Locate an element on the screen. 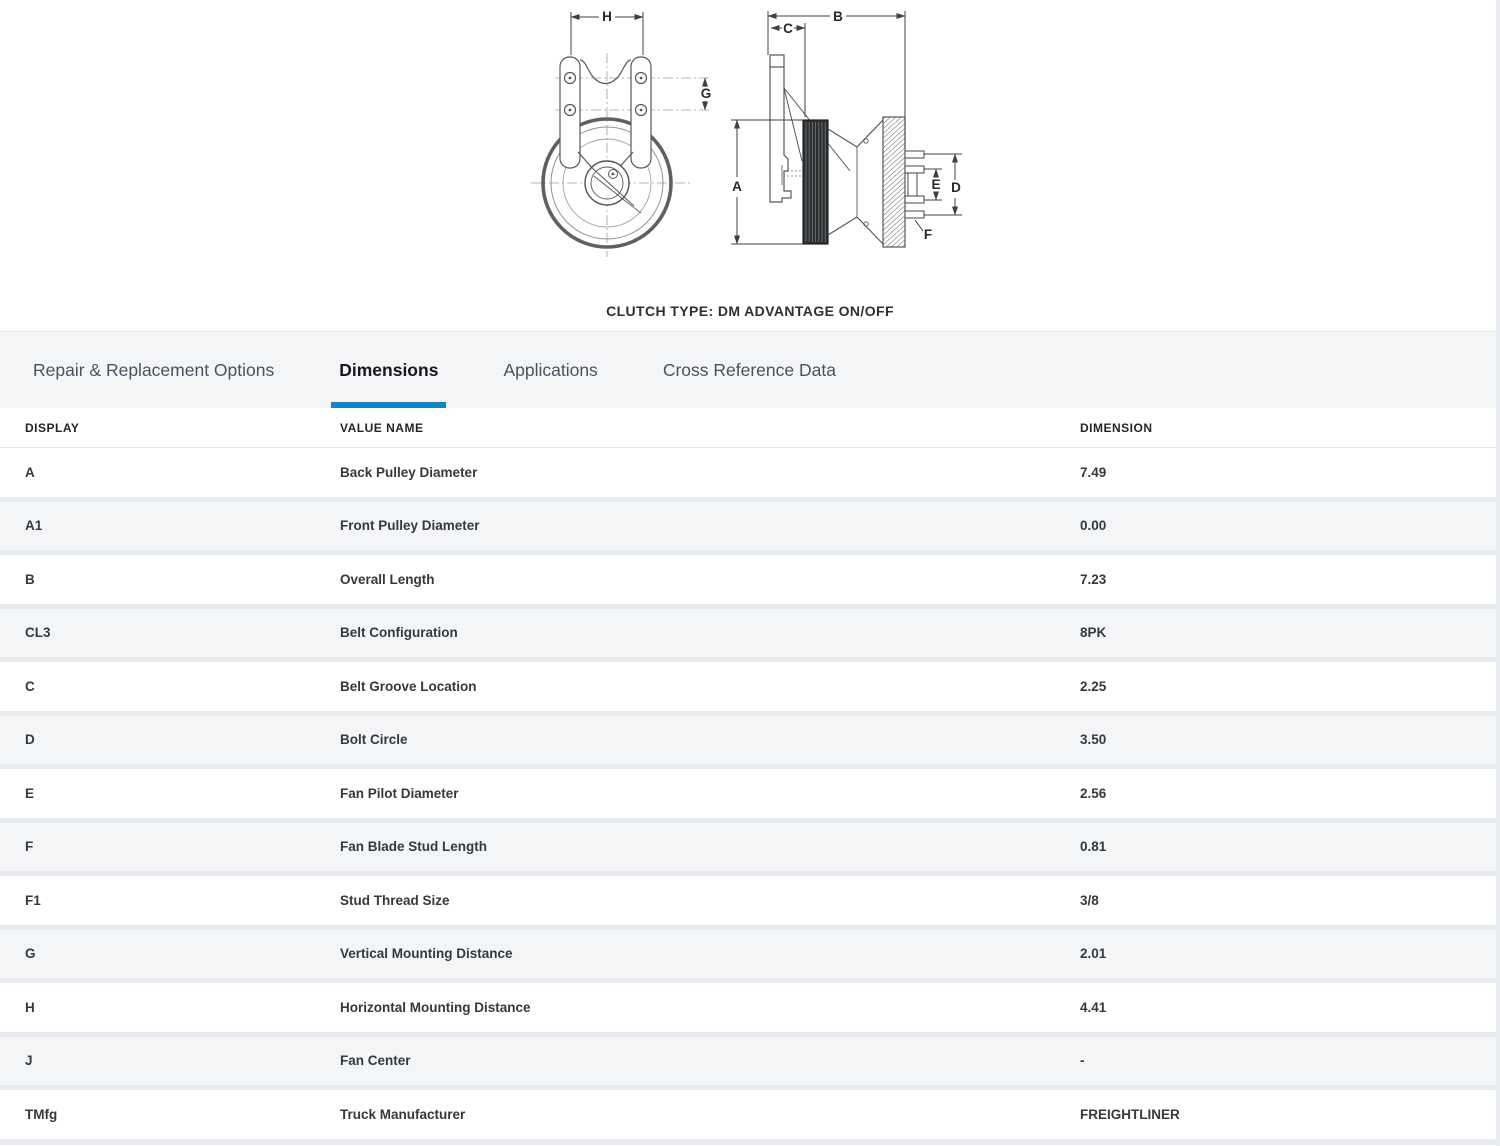 The height and width of the screenshot is (1146, 1500). tab-dimensions: Dimensions is located at coordinates (389, 370).